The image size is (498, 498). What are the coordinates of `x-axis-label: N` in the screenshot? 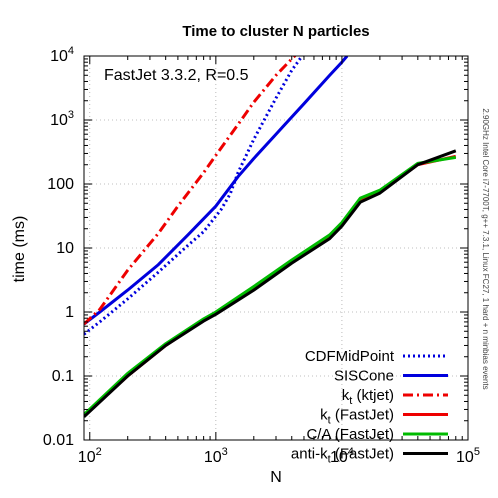 It's located at (276, 477).